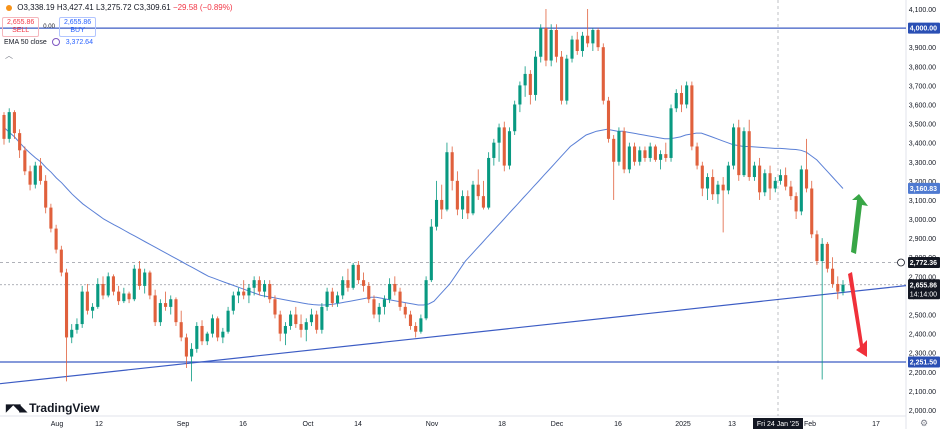 This screenshot has width=940, height=429. What do you see at coordinates (922, 239) in the screenshot?
I see `y-tick-label: 2,900.00` at bounding box center [922, 239].